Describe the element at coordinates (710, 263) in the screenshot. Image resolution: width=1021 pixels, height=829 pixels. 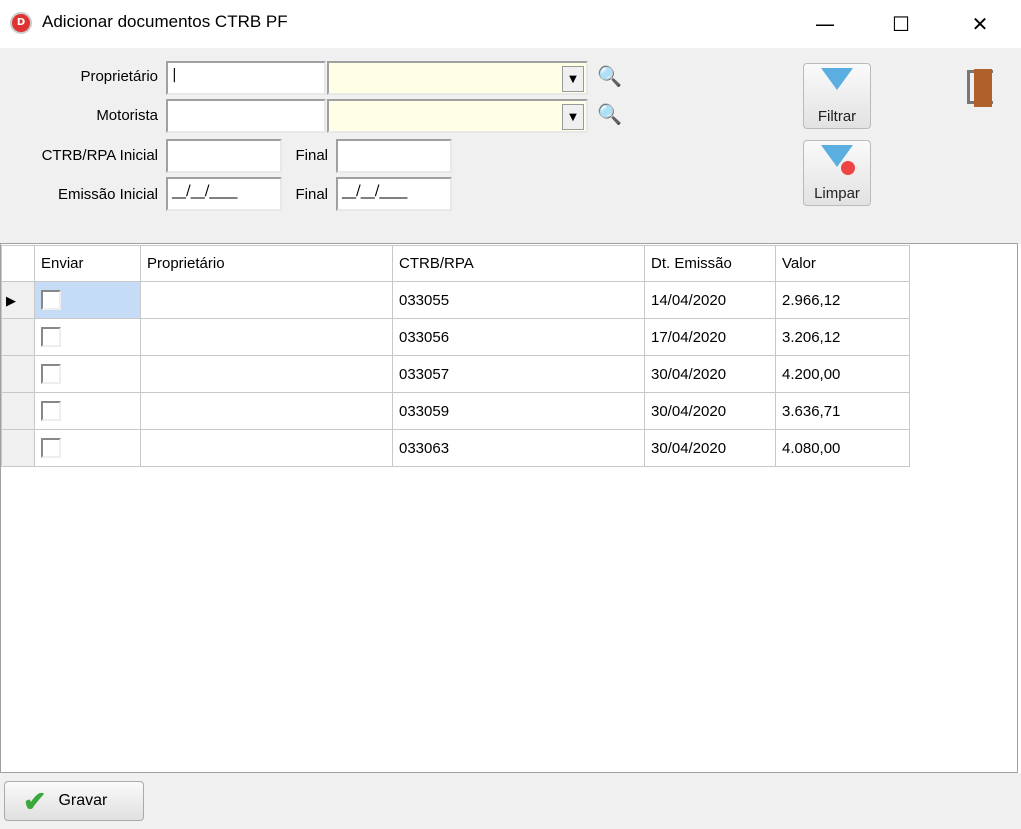
I see `column-header-emissao: Dt. Emissão` at that location.